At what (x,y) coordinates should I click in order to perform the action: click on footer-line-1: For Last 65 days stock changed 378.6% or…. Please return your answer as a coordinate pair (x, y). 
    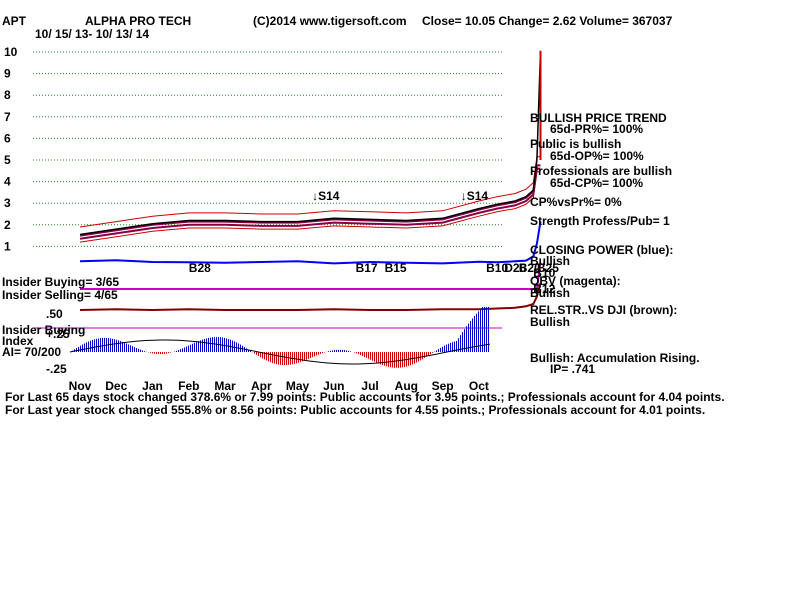
    Looking at the image, I should click on (365, 397).